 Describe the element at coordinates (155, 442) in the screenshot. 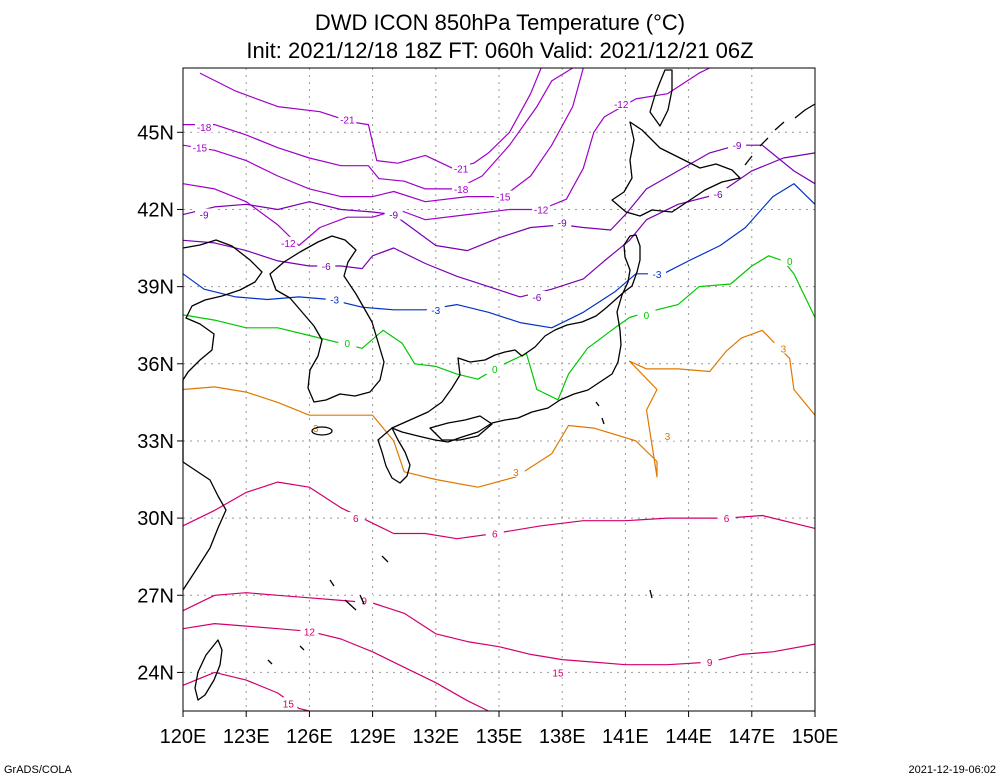

I see `y-tick-label-3: 33N` at that location.